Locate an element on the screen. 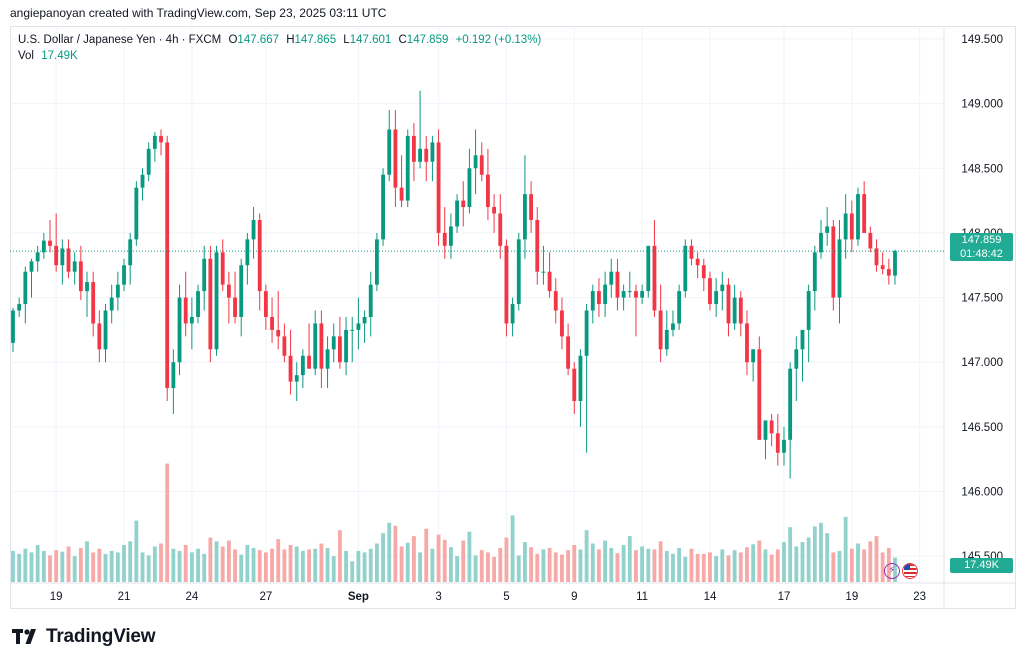 This screenshot has width=1024, height=665. legend-open: 147.667 is located at coordinates (258, 40).